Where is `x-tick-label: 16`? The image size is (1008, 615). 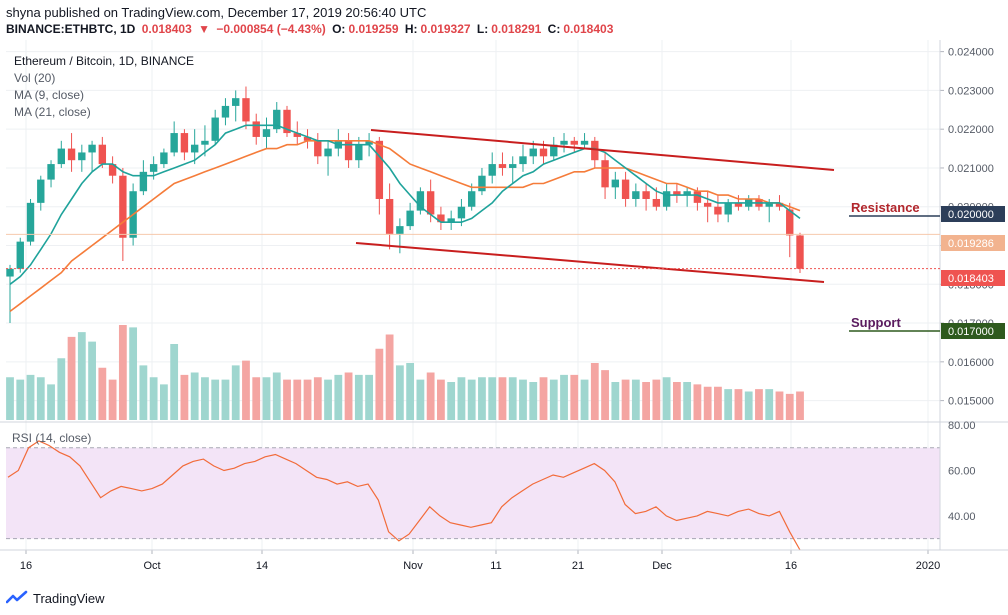 x-tick-label: 16 is located at coordinates (791, 566).